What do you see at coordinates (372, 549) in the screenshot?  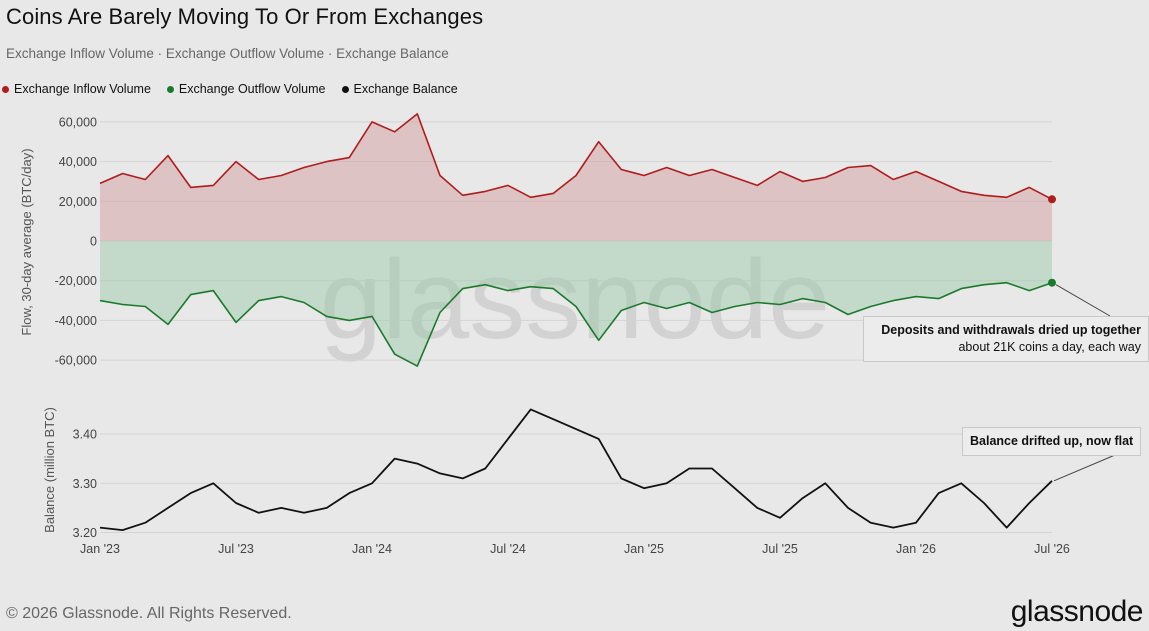 I see `x-tick-label: Jan '24` at bounding box center [372, 549].